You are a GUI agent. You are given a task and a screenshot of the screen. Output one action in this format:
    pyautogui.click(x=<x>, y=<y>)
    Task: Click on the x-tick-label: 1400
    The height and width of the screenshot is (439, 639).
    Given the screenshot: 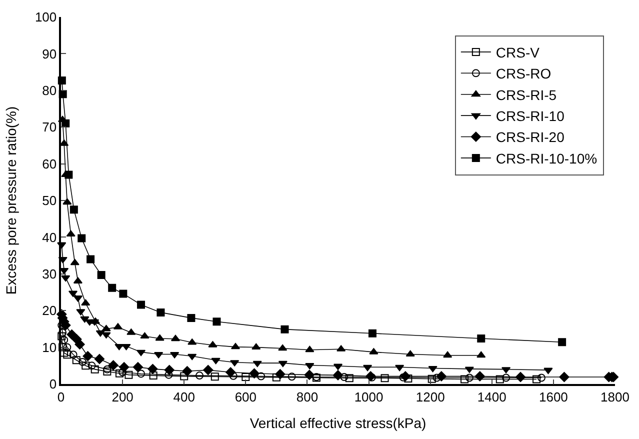 What is the action you would take?
    pyautogui.click(x=491, y=396)
    